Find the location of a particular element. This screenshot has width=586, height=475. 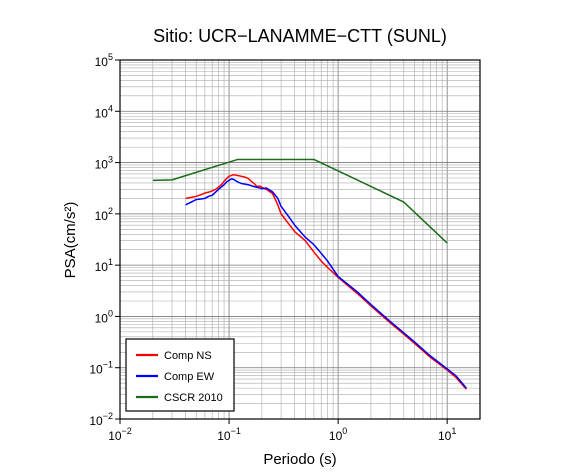

legend-label-3: CSCR 2010 is located at coordinates (193, 398).